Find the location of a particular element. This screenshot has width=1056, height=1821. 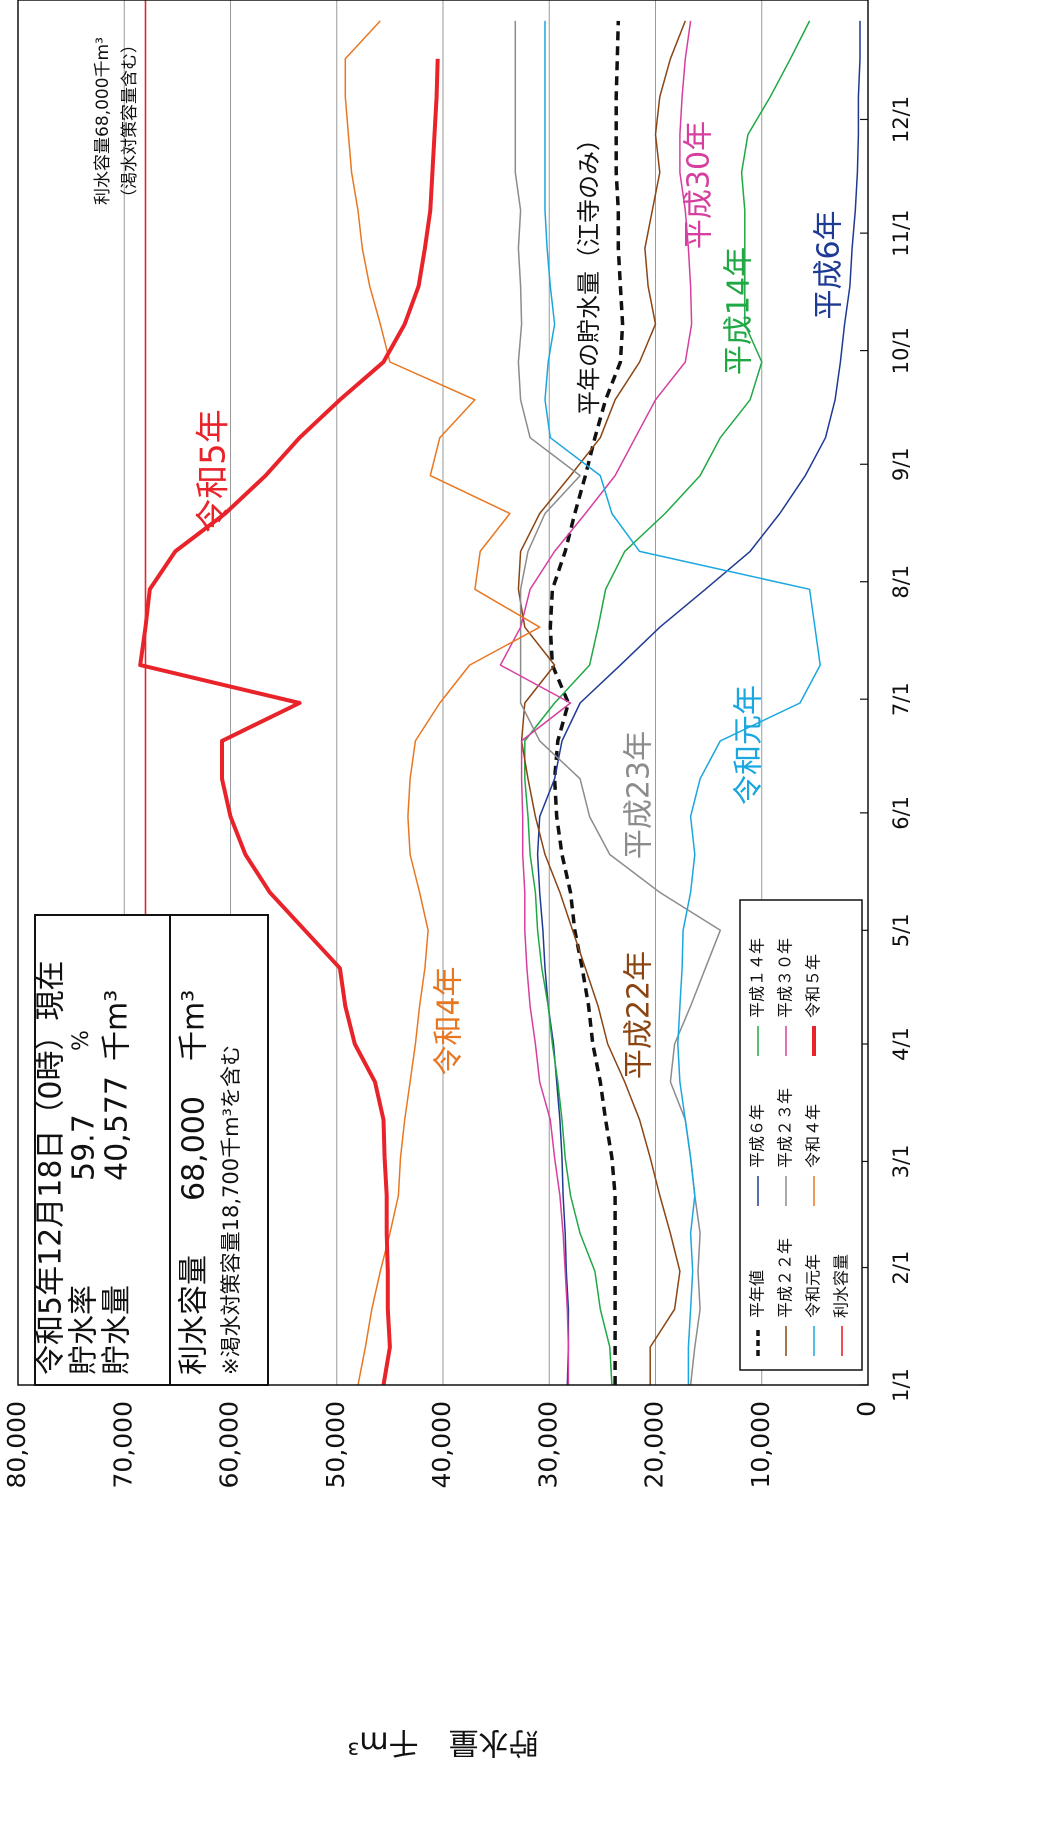

info-text: % is located at coordinates (81, 1040).